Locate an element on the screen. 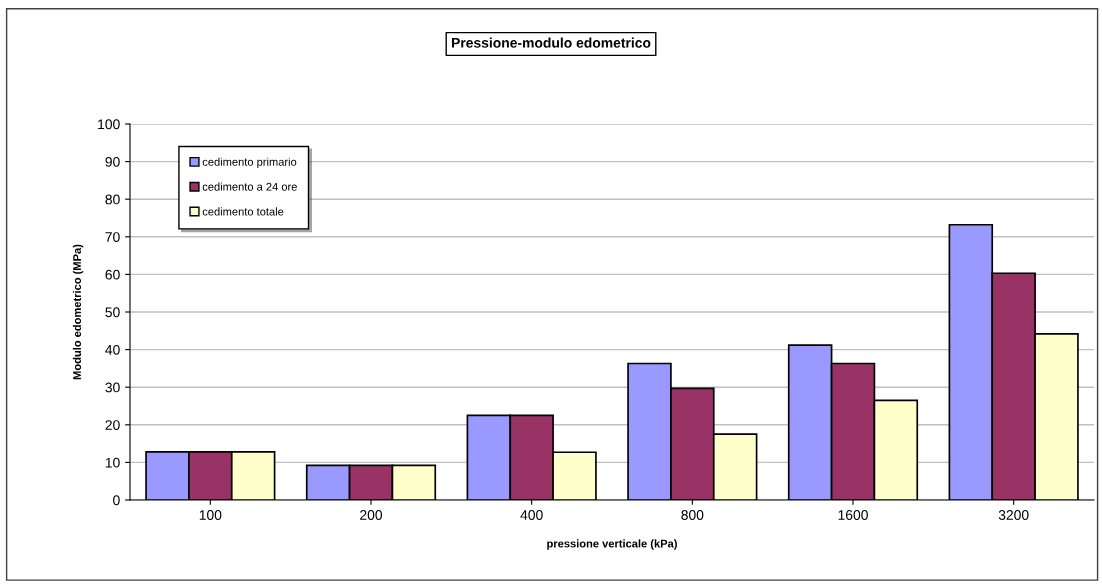 This screenshot has height=586, width=1102. legend-label: cedimento primario is located at coordinates (249, 162).